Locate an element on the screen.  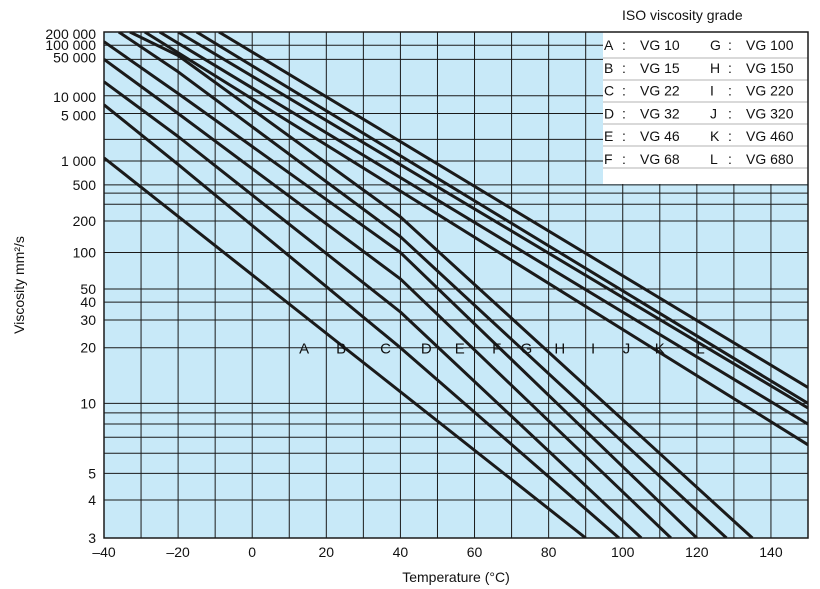
legend-entry-b: B: VG 15 is located at coordinates (642, 68).